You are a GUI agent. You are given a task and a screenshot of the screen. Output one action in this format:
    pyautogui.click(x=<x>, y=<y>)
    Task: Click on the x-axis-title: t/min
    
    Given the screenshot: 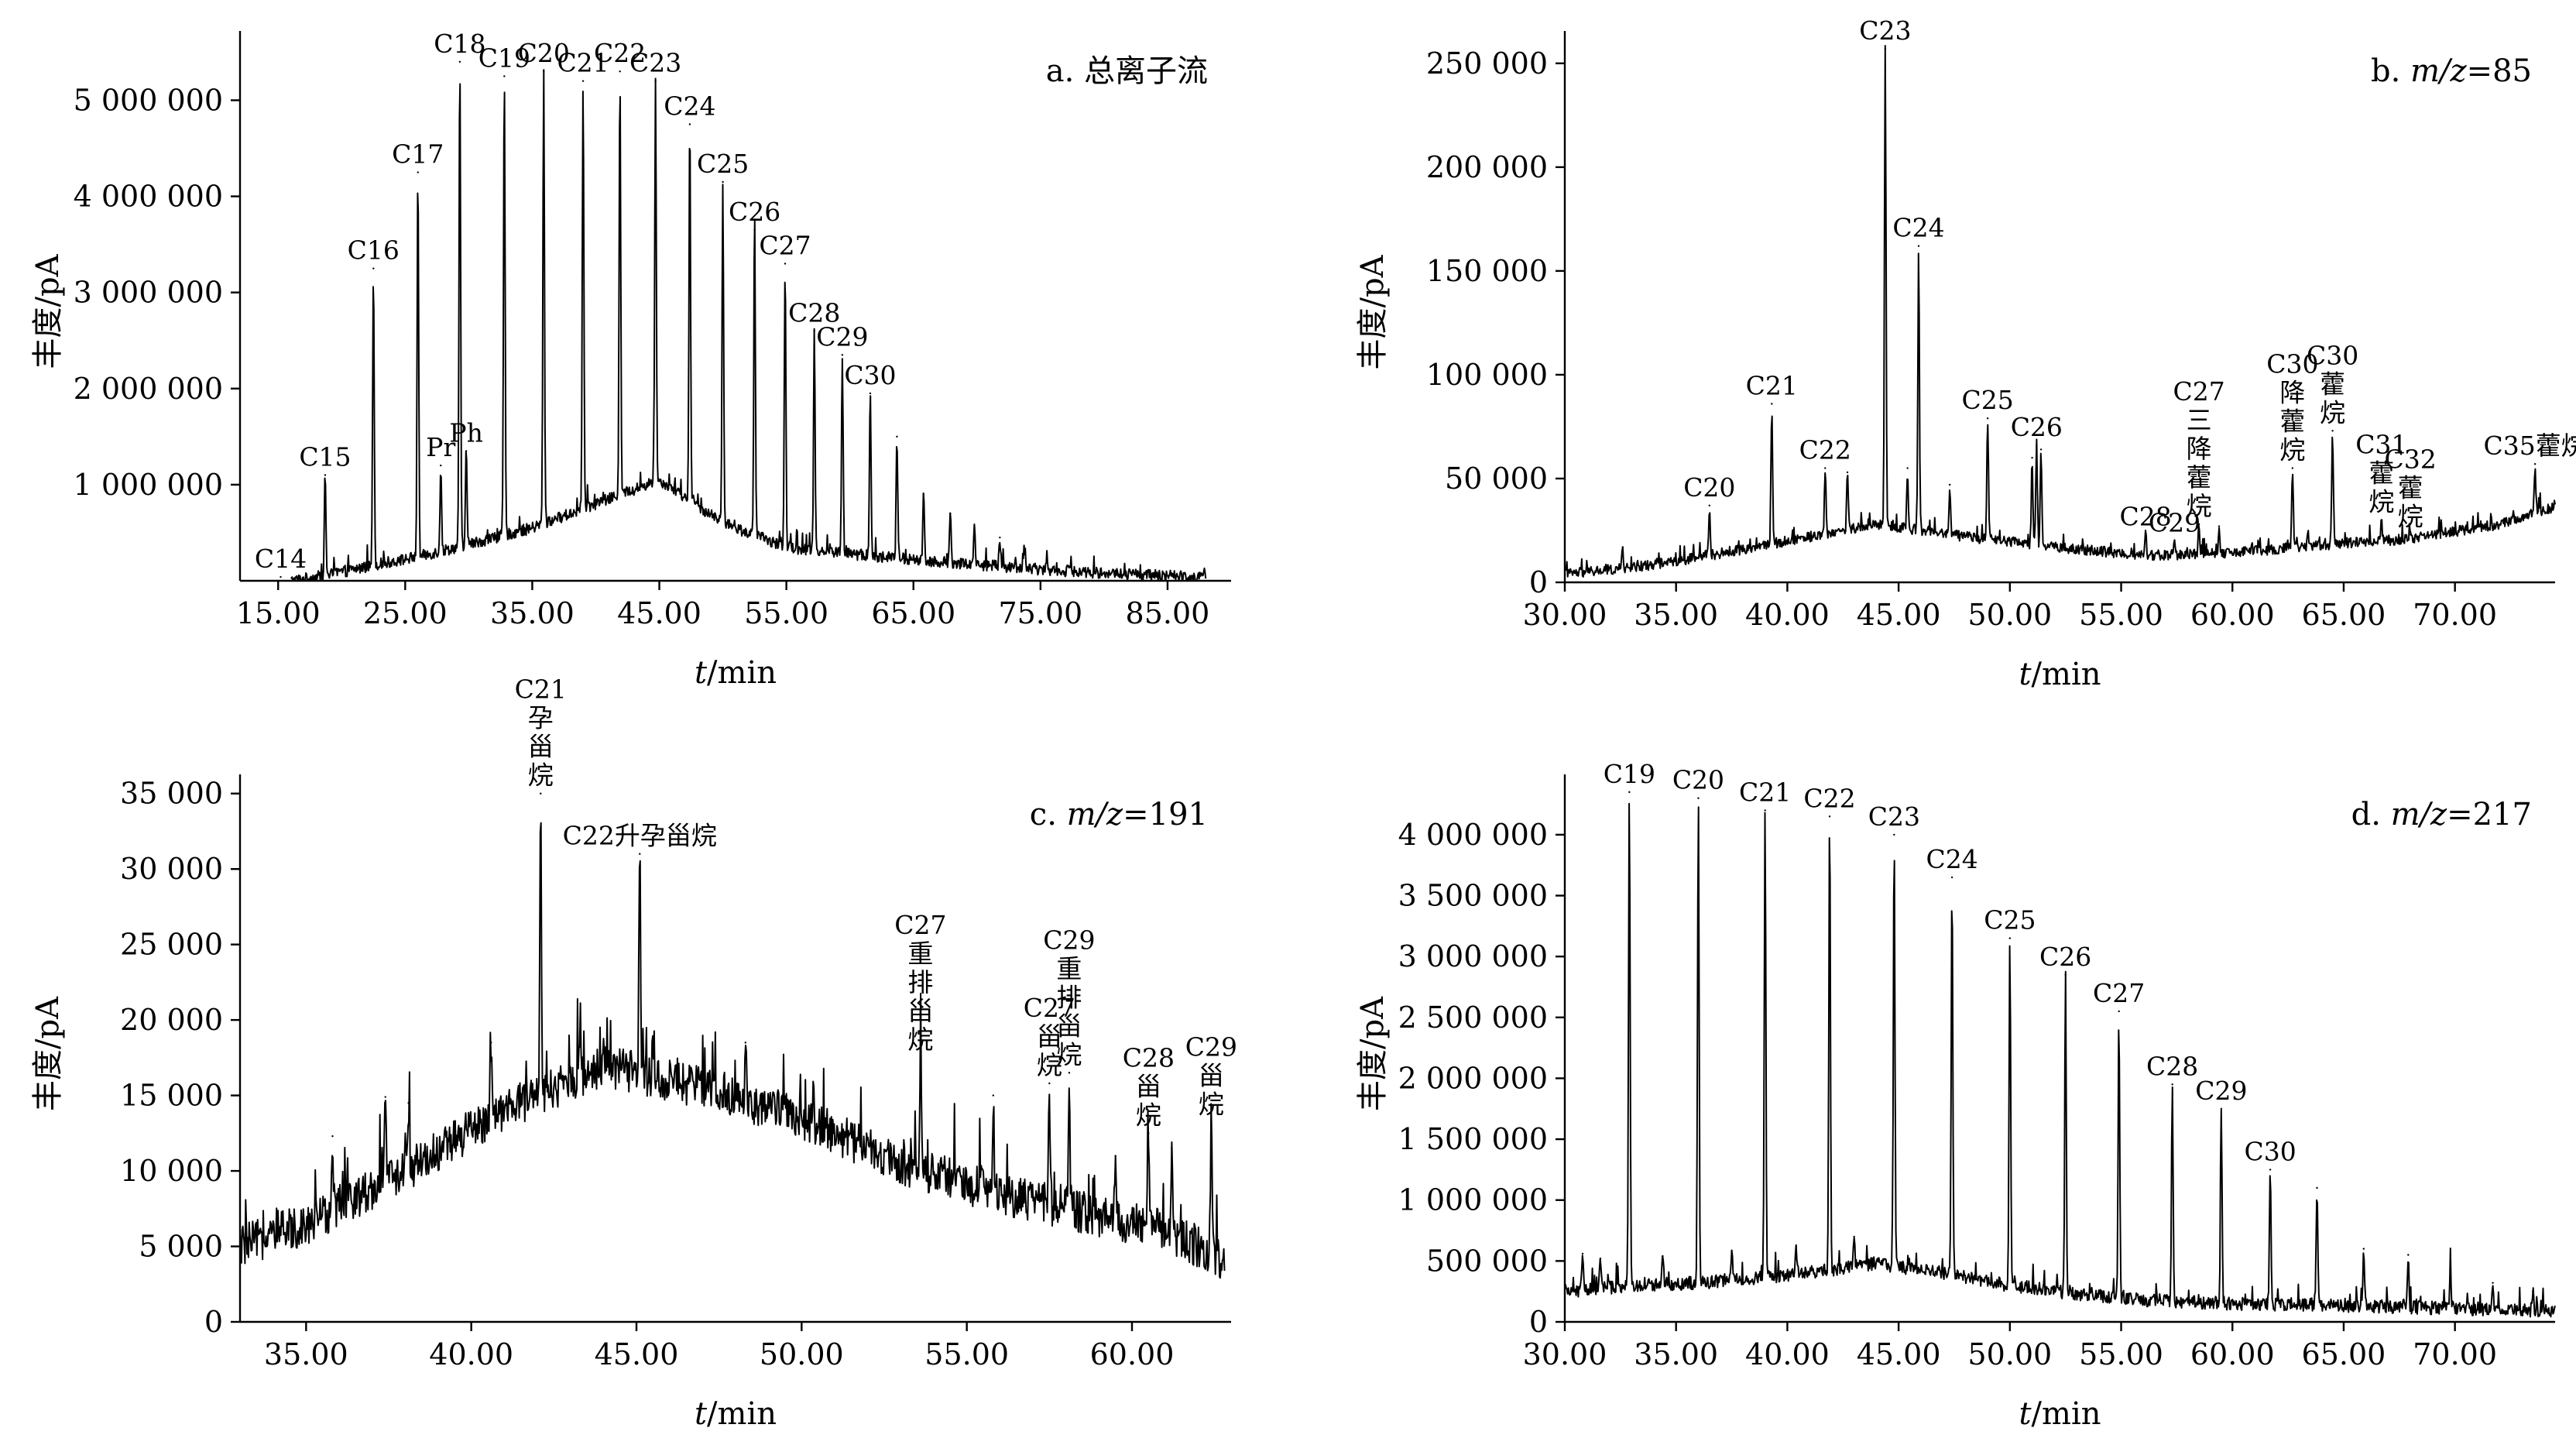 What is the action you would take?
    pyautogui.click(x=2060, y=1414)
    